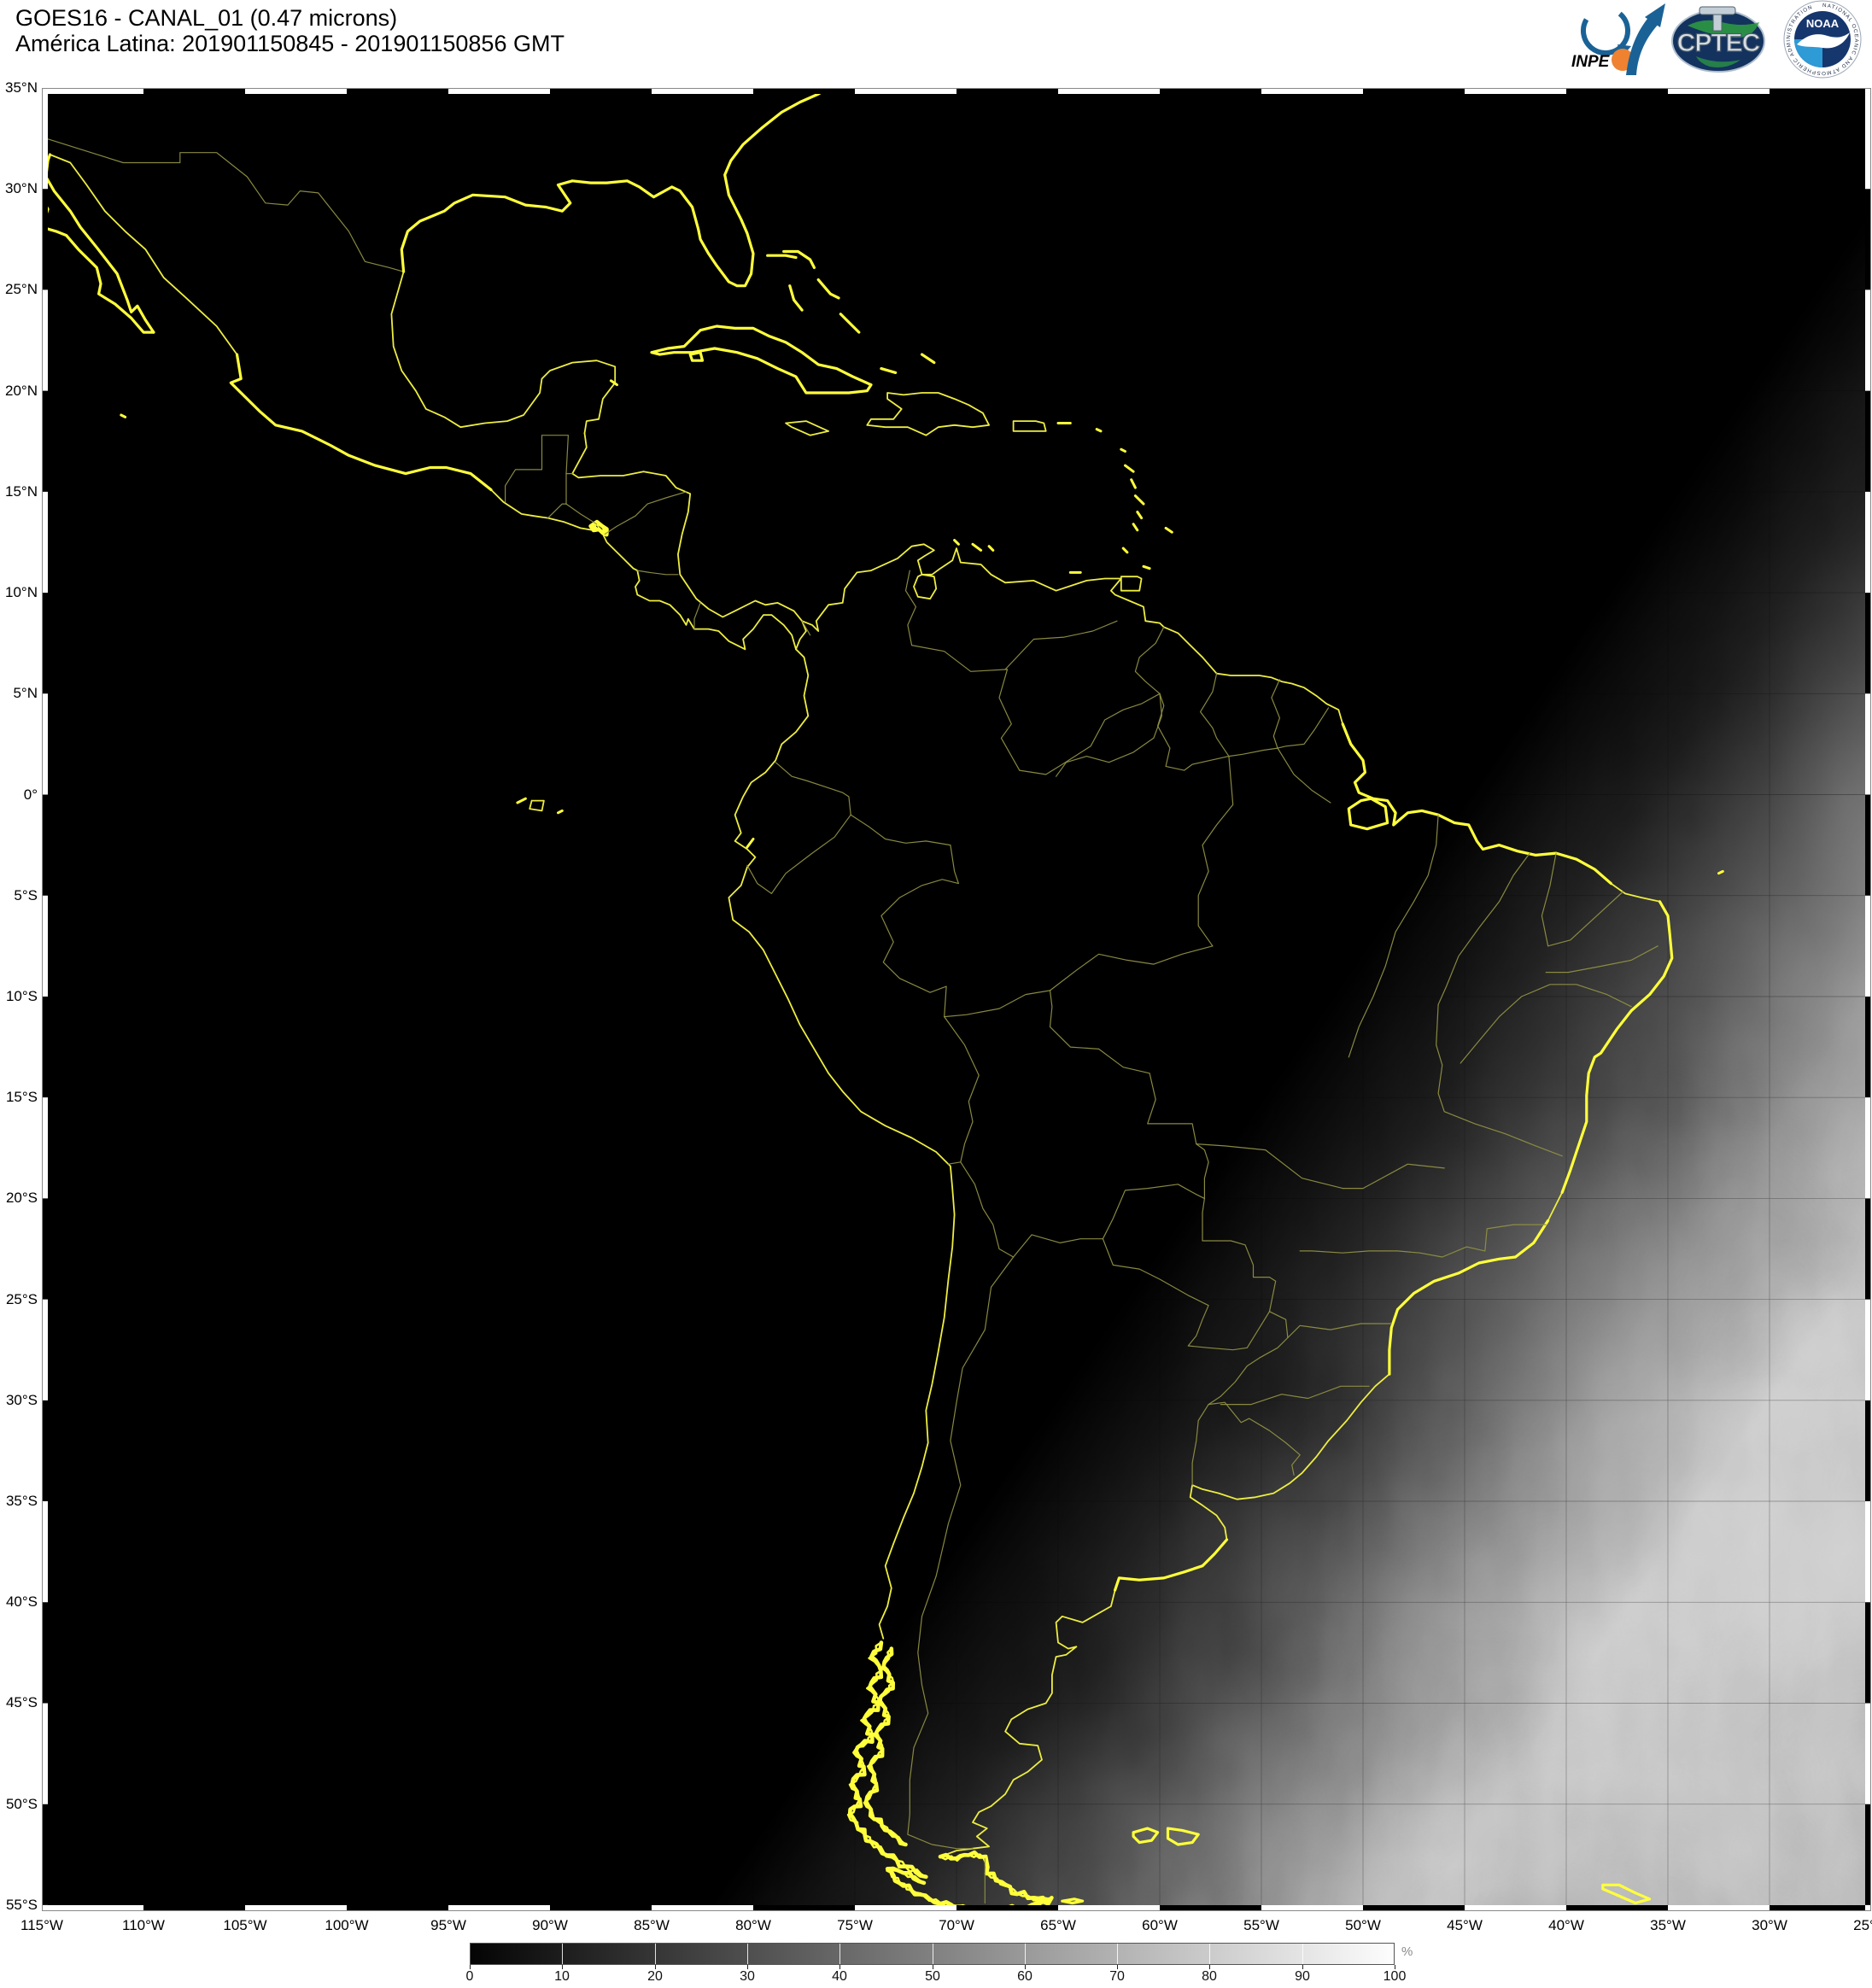 The height and width of the screenshot is (1988, 1872). I want to click on cozumel, so click(613, 383).